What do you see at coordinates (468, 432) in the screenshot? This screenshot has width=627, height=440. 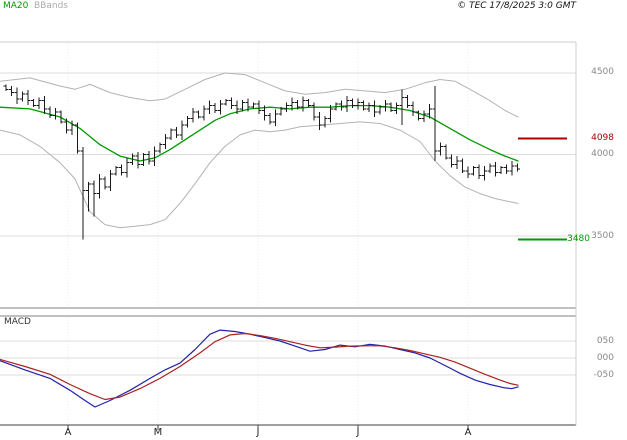 I see `month-label-august: A` at bounding box center [468, 432].